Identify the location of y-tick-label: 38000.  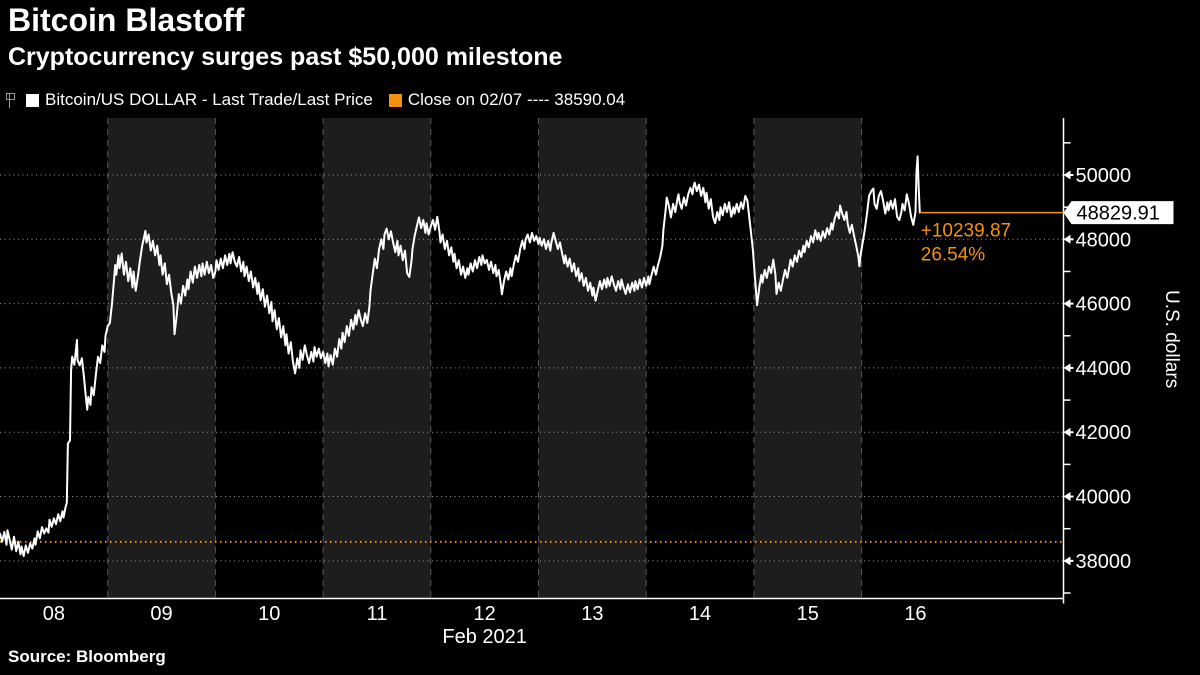
(1104, 562).